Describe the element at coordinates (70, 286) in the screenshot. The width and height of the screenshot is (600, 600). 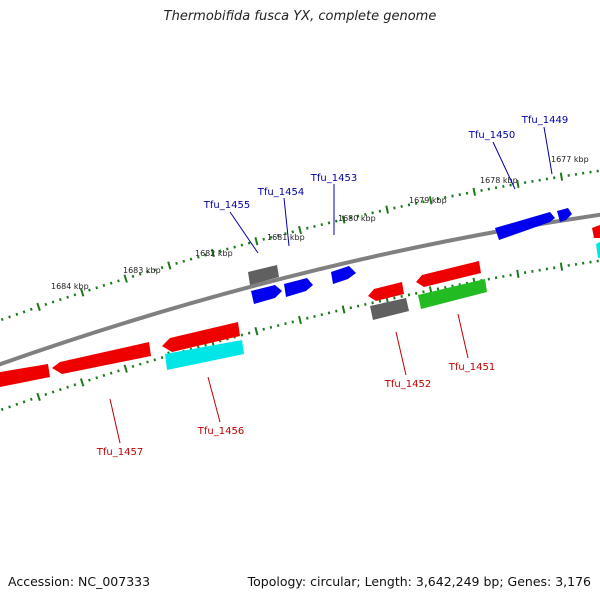
I see `kbp-label: 1684 kbp` at that location.